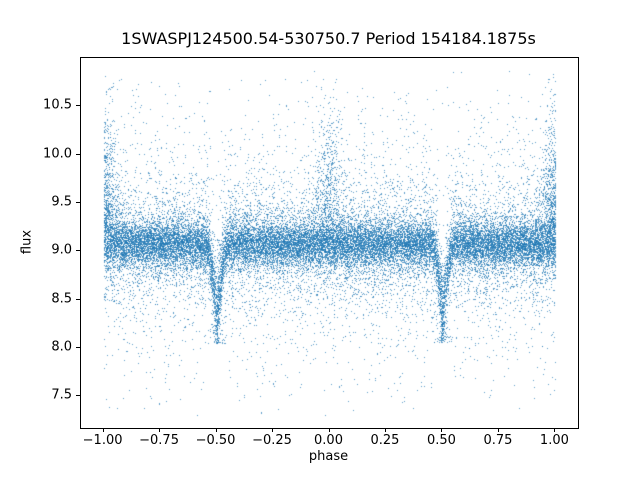 The height and width of the screenshot is (480, 640). What do you see at coordinates (57, 154) in the screenshot?
I see `y-tick-label: 10.0` at bounding box center [57, 154].